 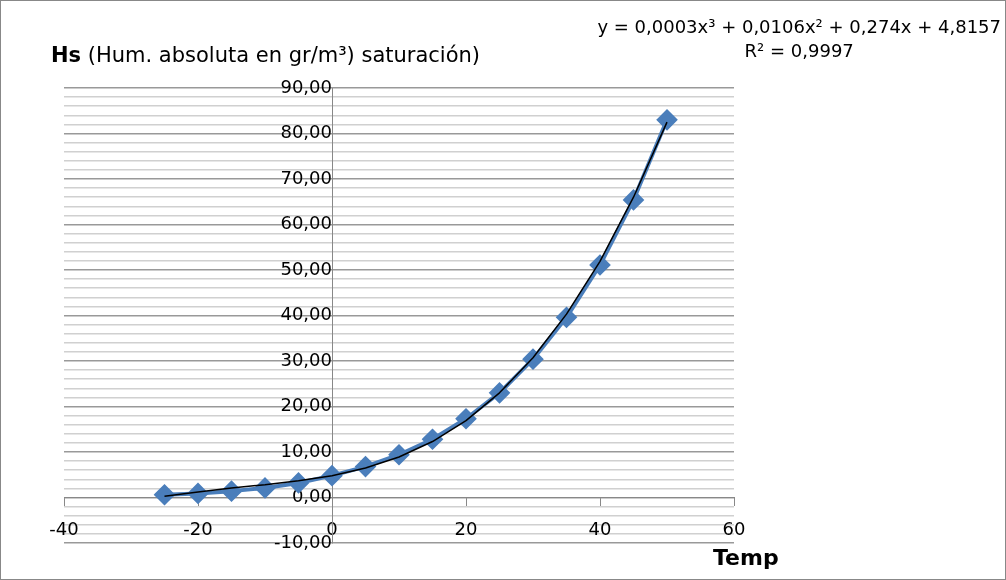 What do you see at coordinates (306, 86) in the screenshot?
I see `y-tick-label: 90,00` at bounding box center [306, 86].